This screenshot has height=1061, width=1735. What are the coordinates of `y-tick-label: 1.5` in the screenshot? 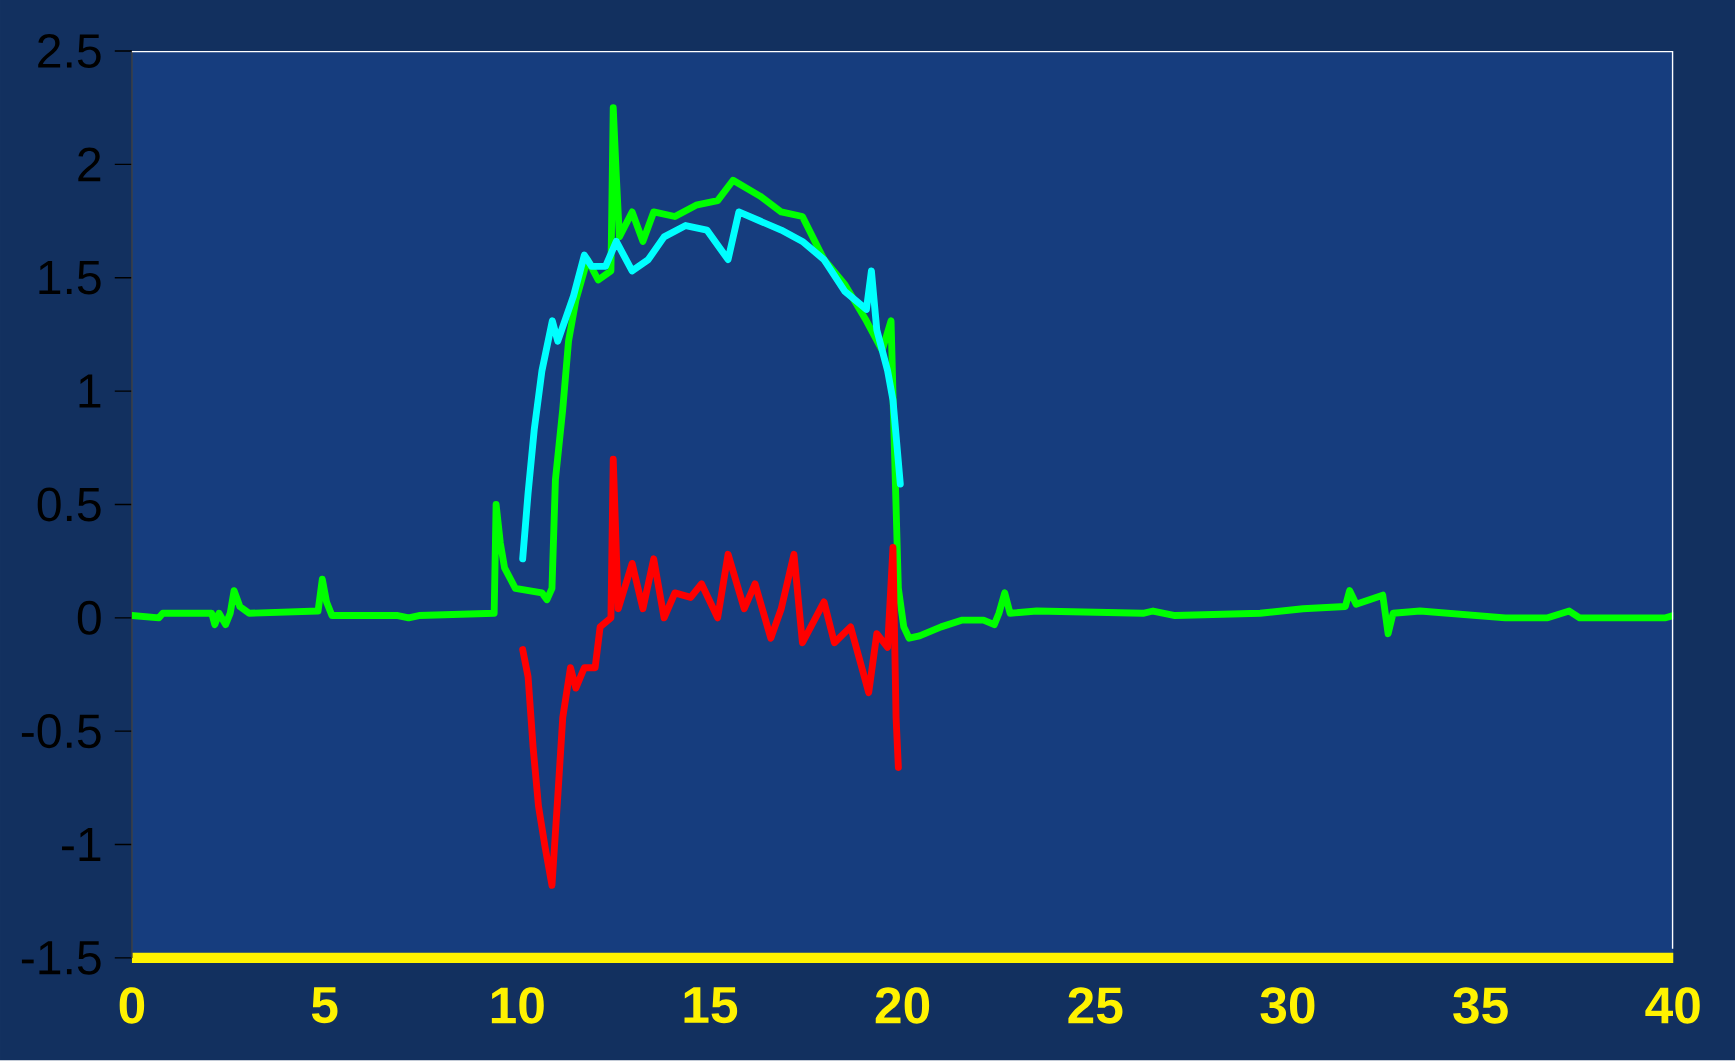 It's located at (70, 278).